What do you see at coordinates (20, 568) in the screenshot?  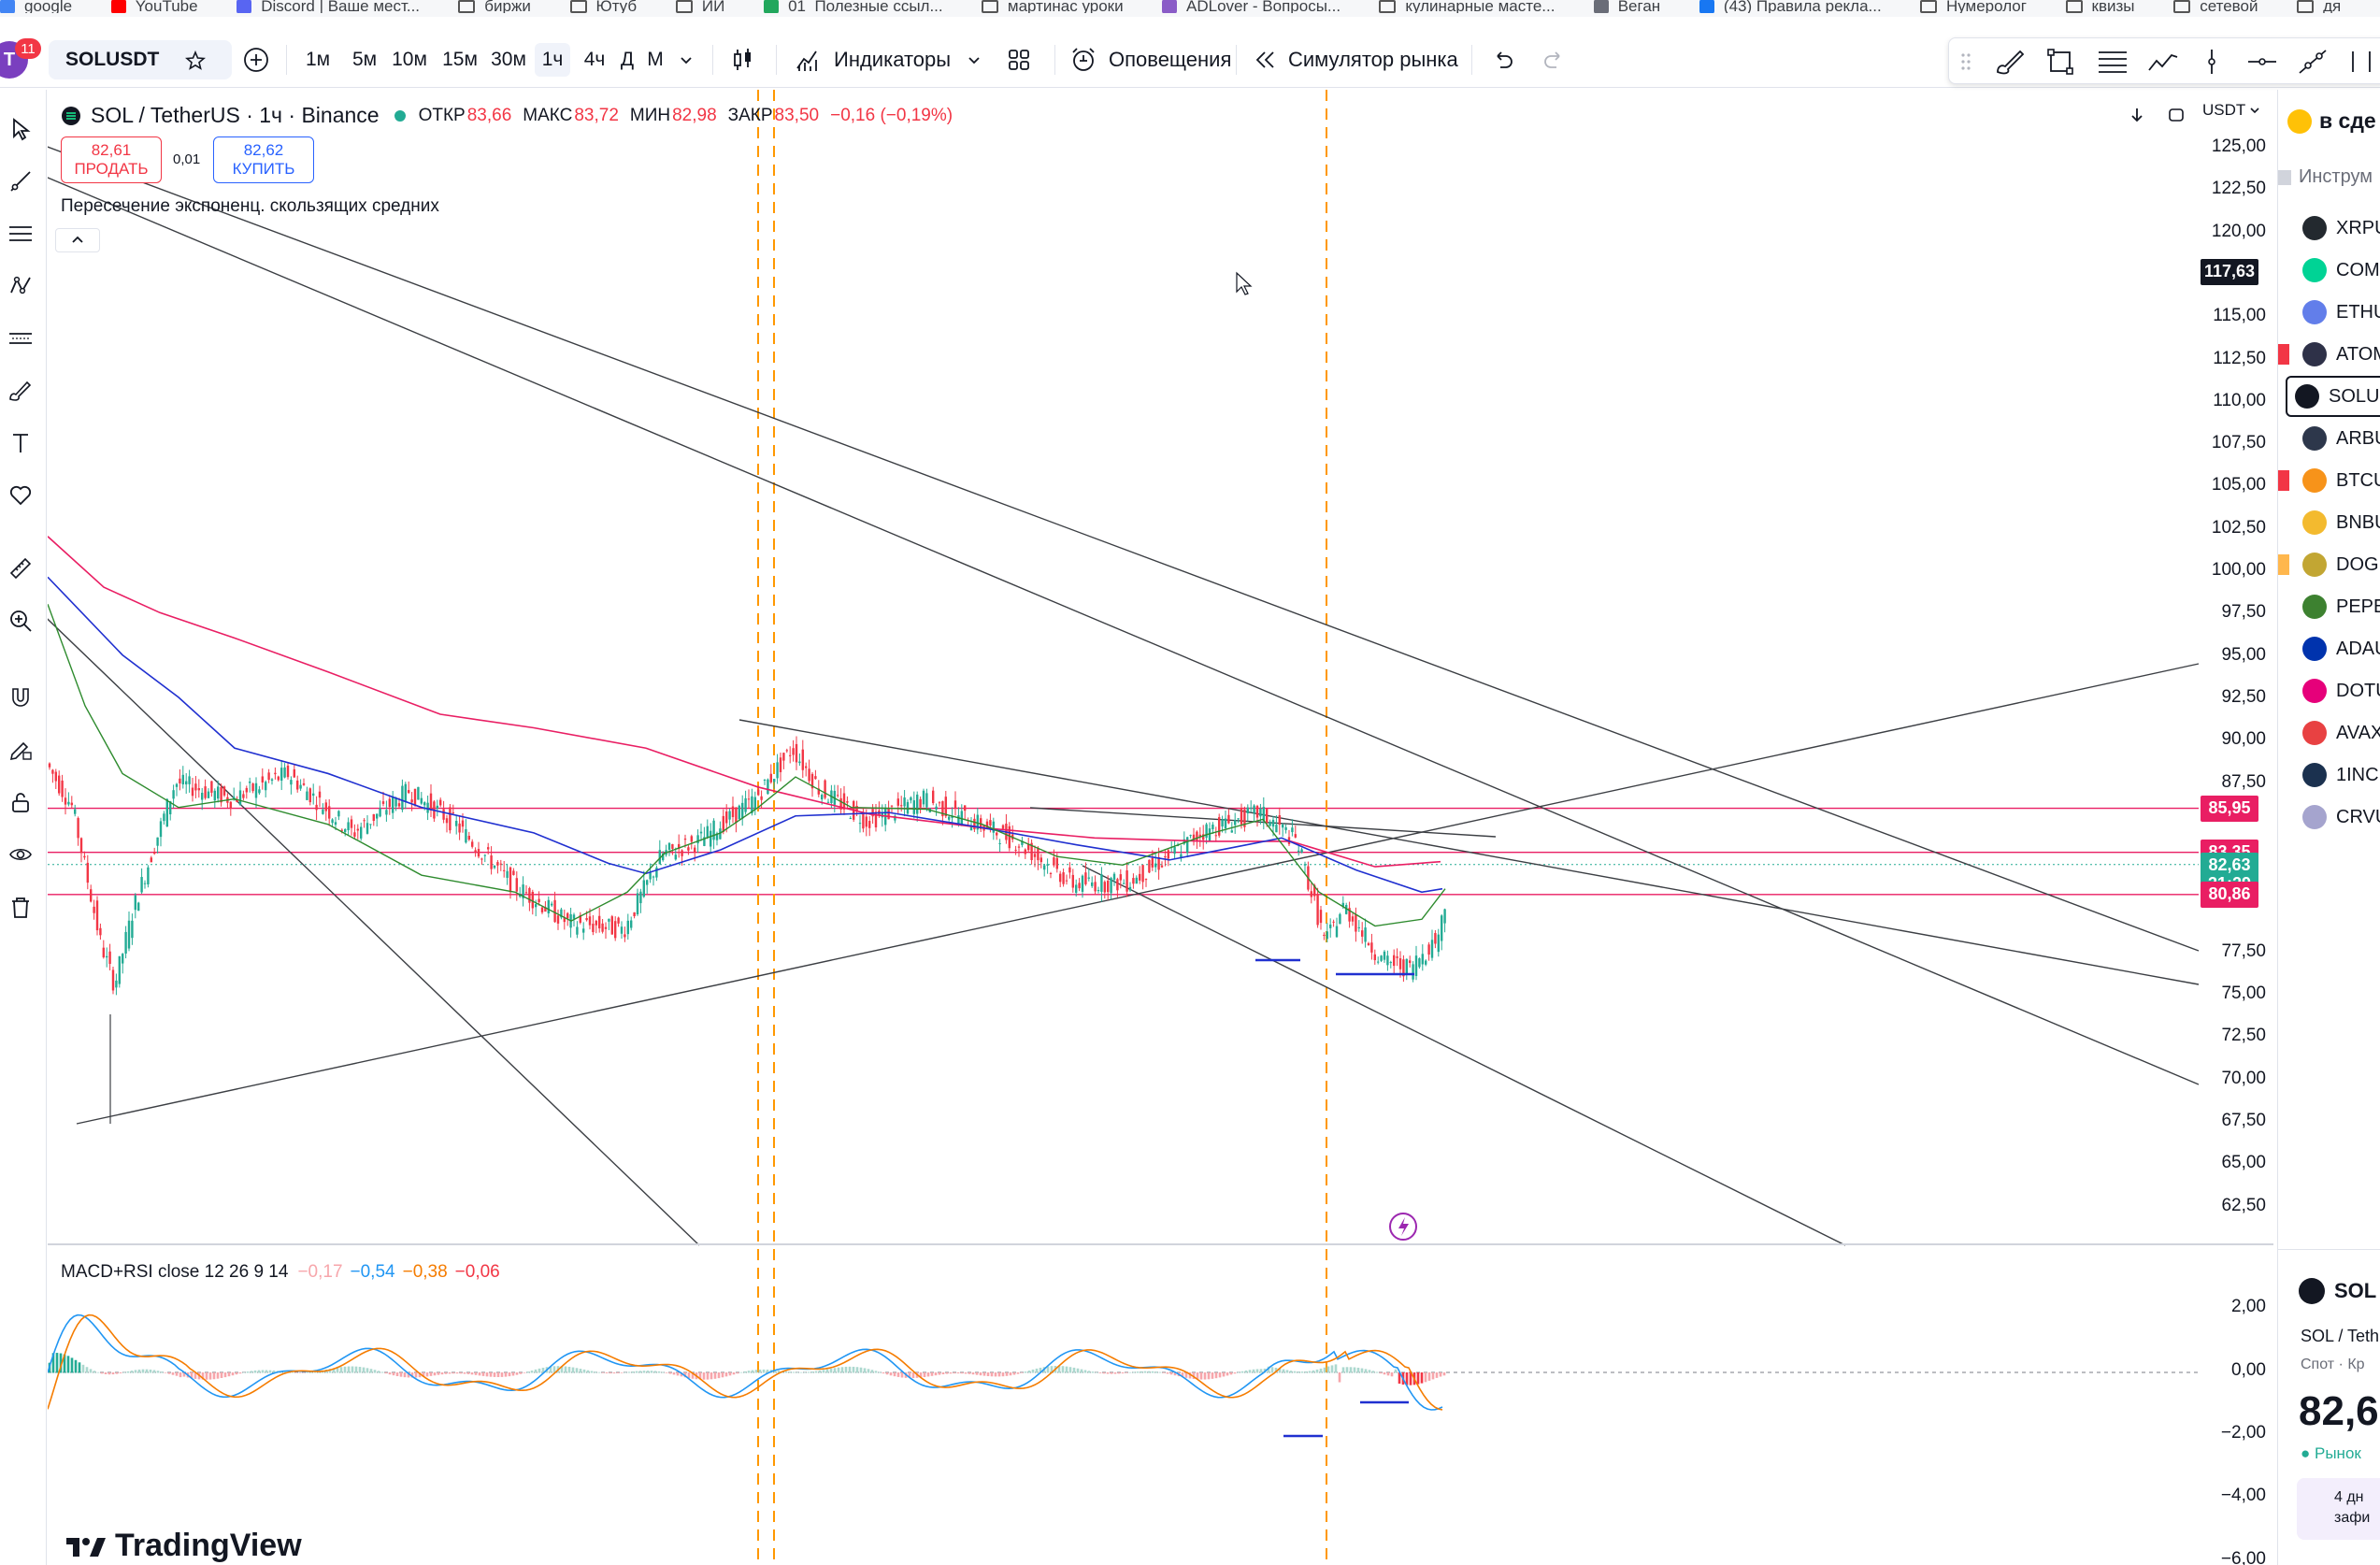 I see `measure-tool` at bounding box center [20, 568].